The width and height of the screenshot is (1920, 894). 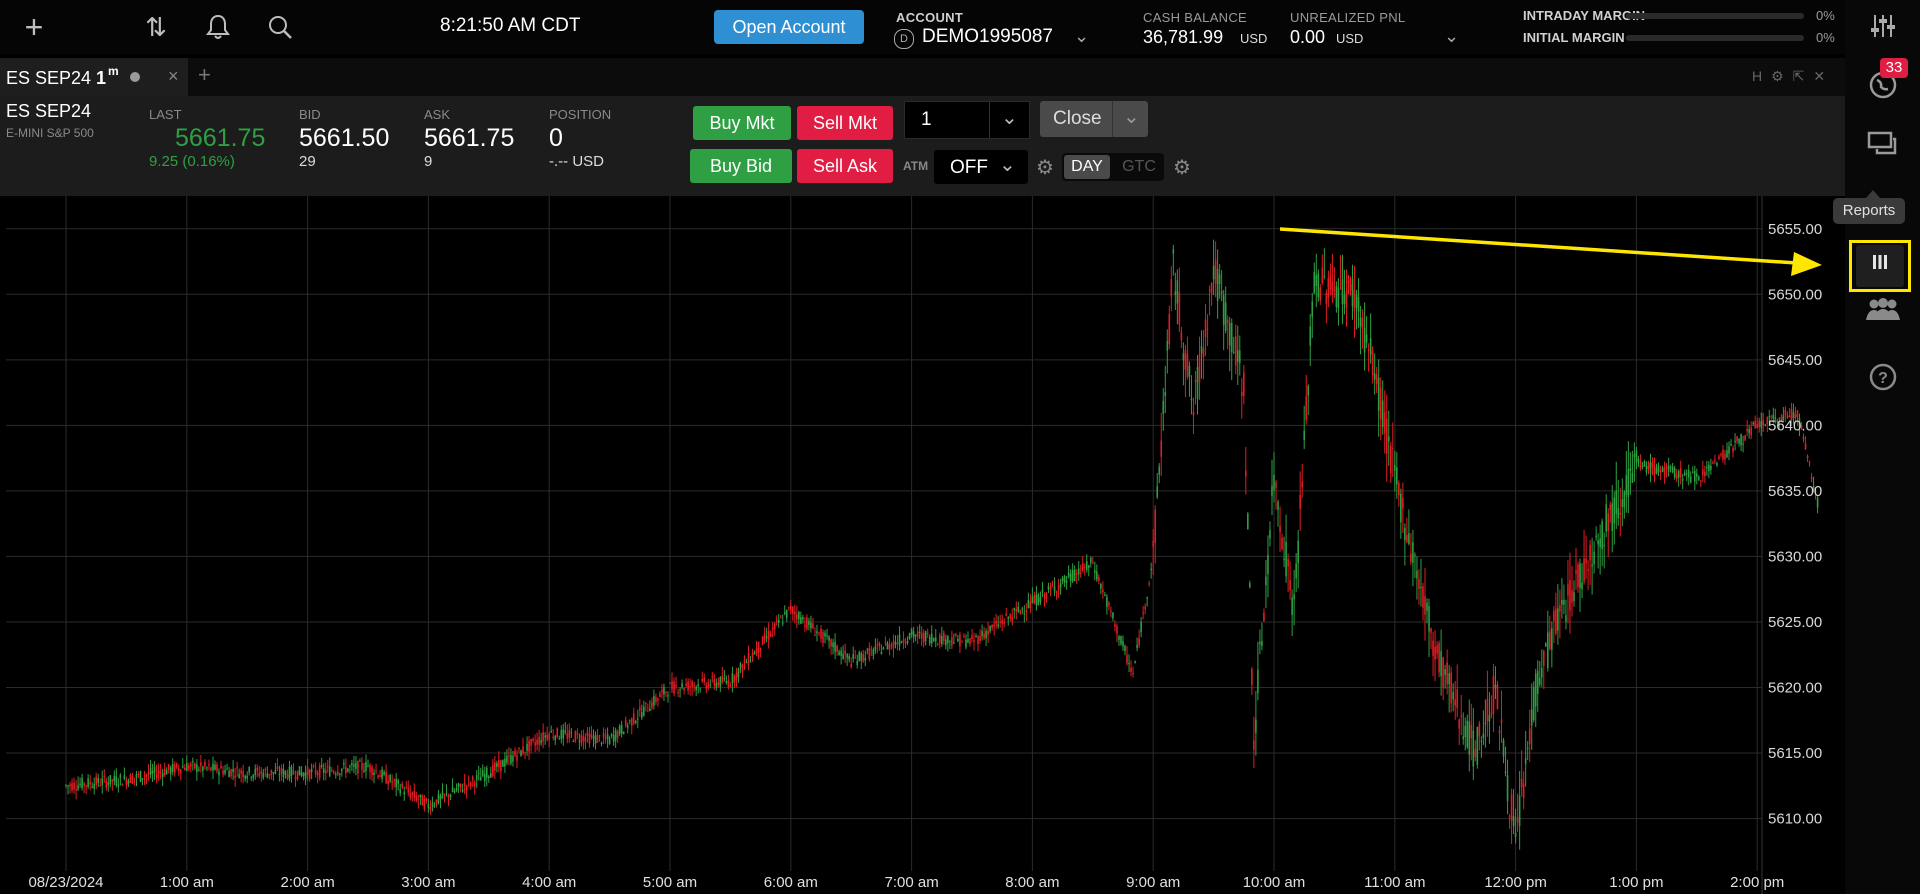 I want to click on intraday-margin-bar, so click(x=1715, y=16).